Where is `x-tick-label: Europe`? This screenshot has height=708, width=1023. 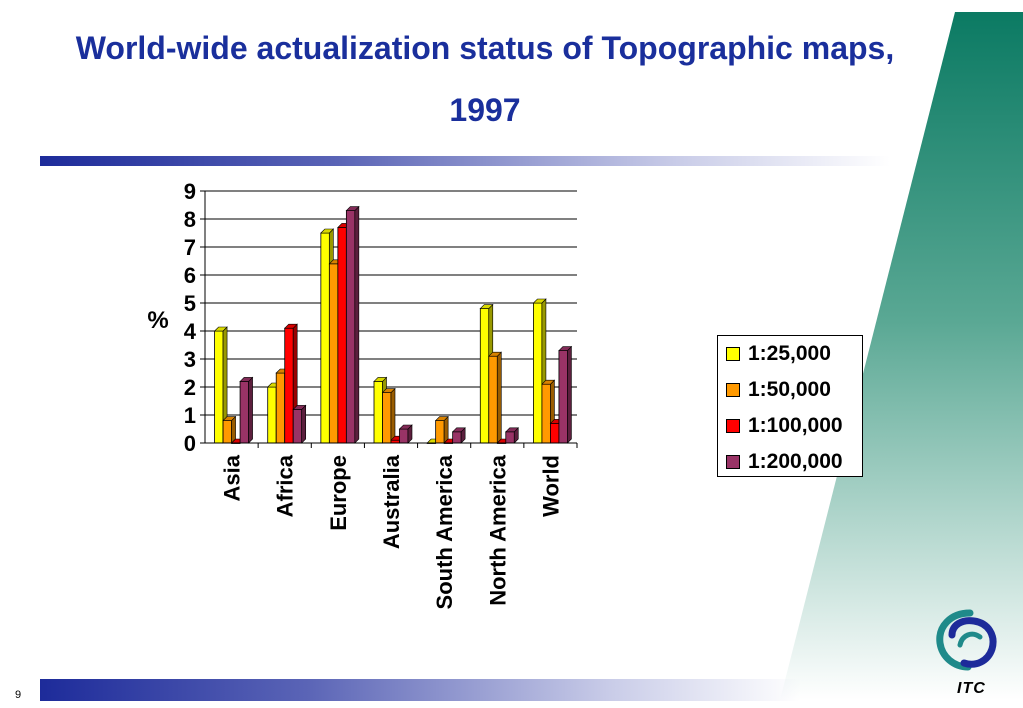
x-tick-label: Europe is located at coordinates (338, 493).